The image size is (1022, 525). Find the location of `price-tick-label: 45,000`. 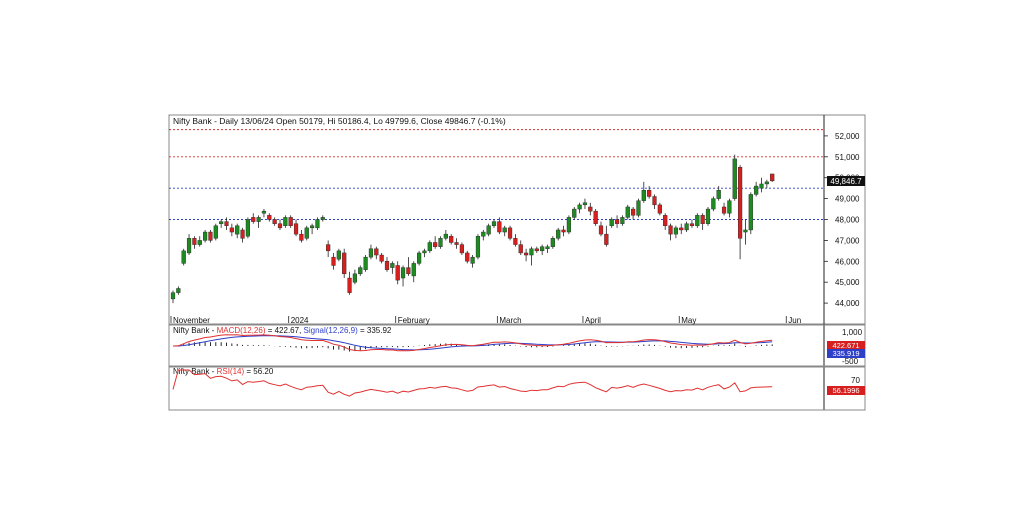

price-tick-label: 45,000 is located at coordinates (847, 282).